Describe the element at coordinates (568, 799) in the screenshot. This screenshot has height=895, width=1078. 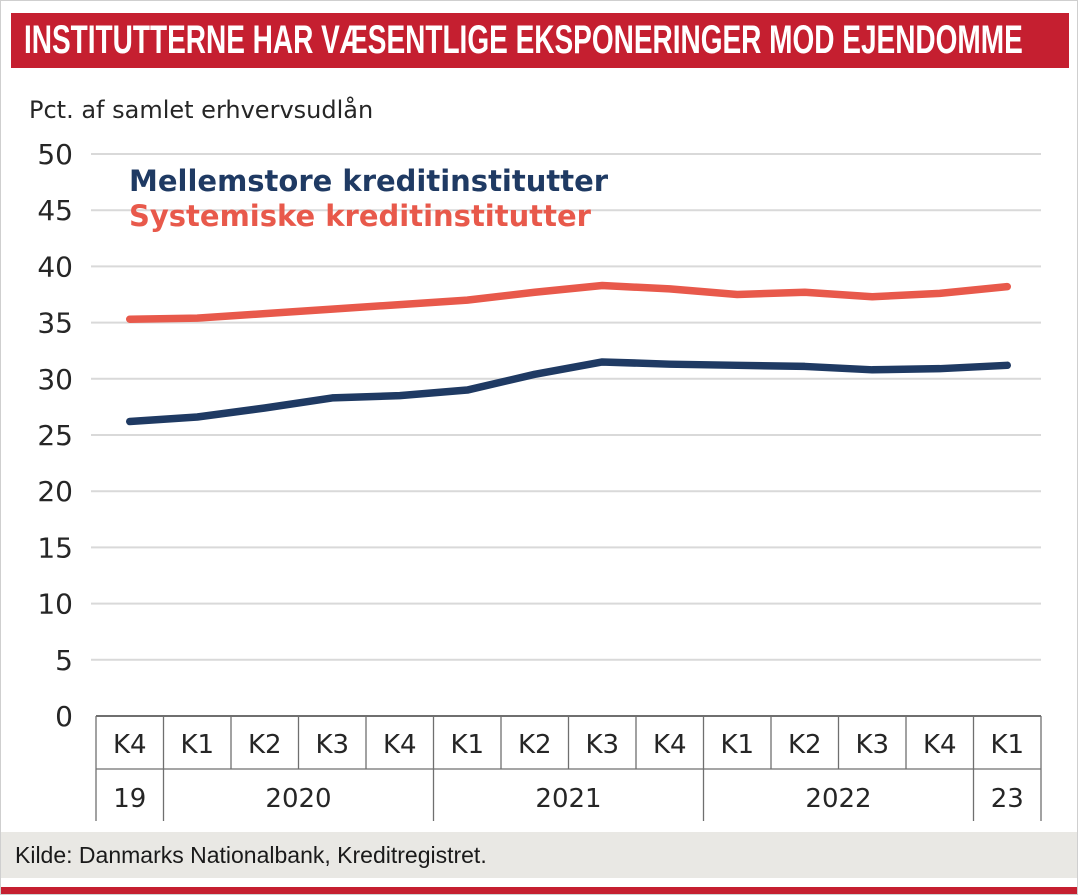
I see `year-label: 2021` at that location.